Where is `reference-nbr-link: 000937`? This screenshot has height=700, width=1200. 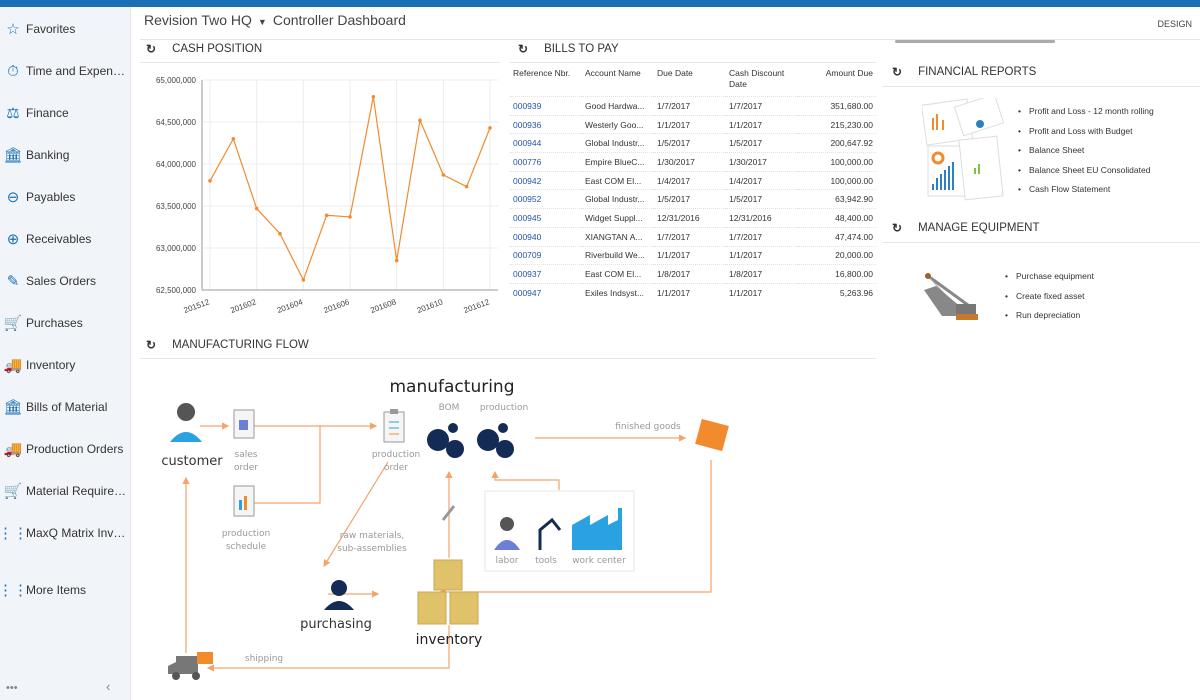
reference-nbr-link: 000937 is located at coordinates (527, 274).